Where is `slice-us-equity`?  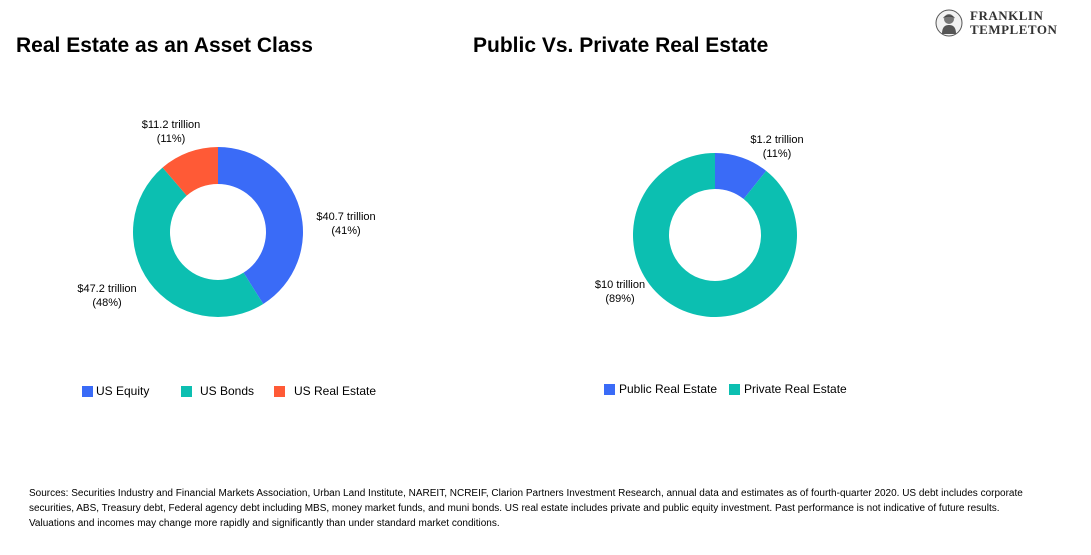 slice-us-equity is located at coordinates (260, 225).